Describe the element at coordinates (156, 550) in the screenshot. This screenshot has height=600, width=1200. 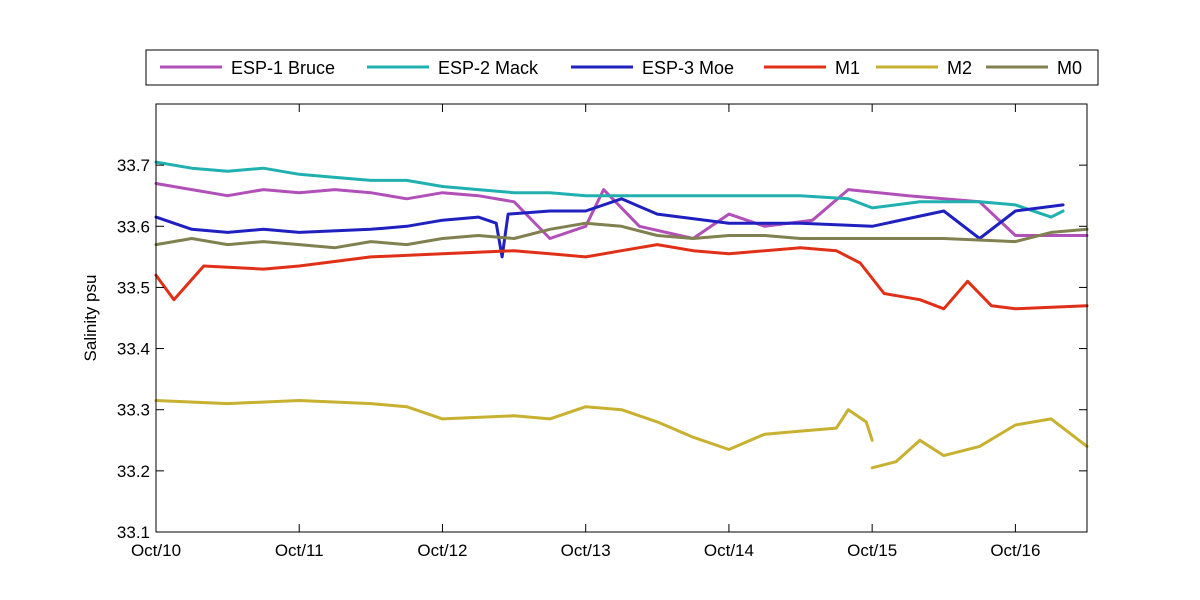
I see `x-tick-label: Oct/10` at that location.